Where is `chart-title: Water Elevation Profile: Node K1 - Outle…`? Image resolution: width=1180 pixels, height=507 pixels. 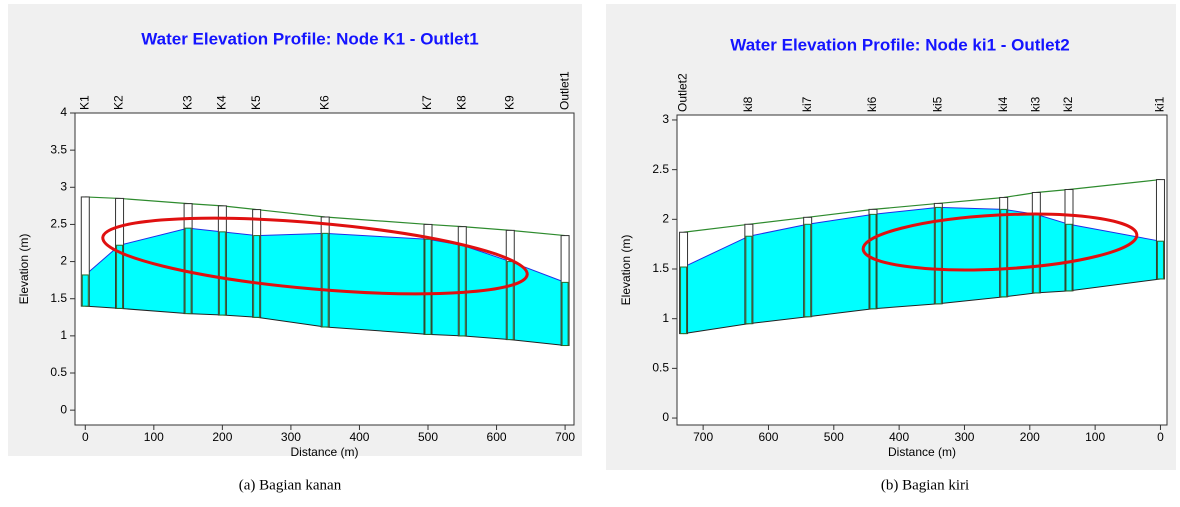
chart-title: Water Elevation Profile: Node K1 - Outle… is located at coordinates (310, 38).